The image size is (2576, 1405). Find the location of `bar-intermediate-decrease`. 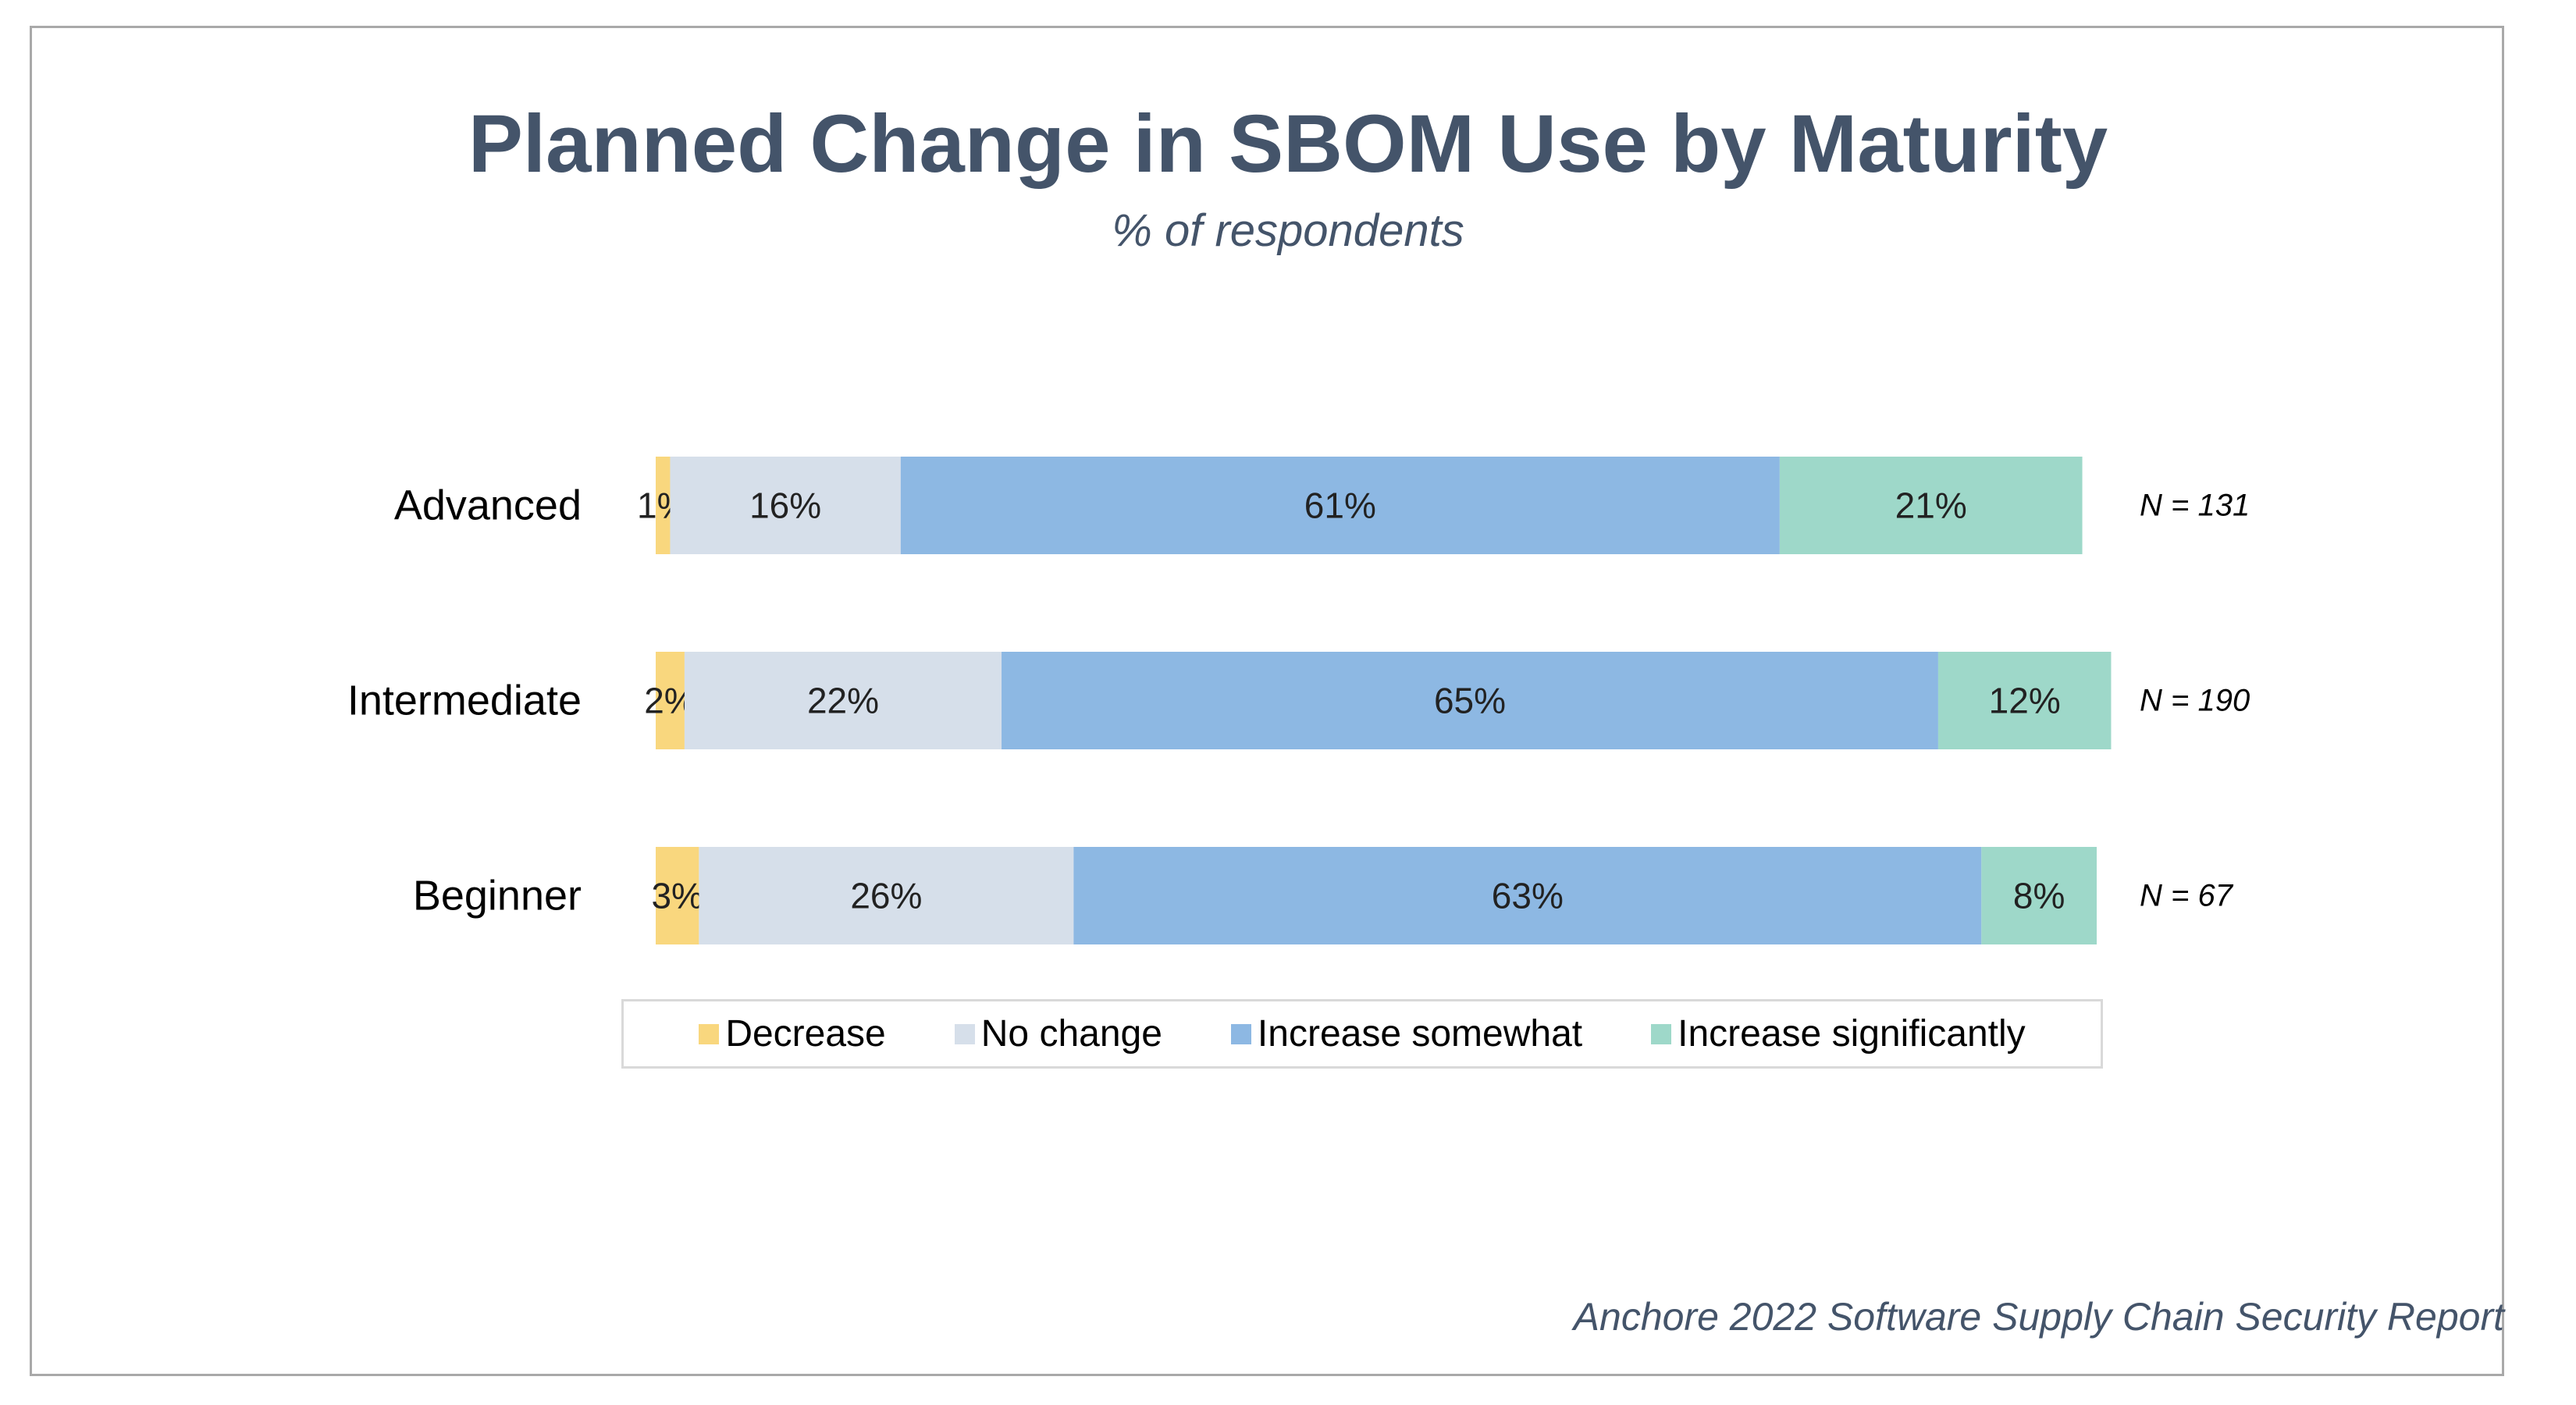

bar-intermediate-decrease is located at coordinates (670, 701).